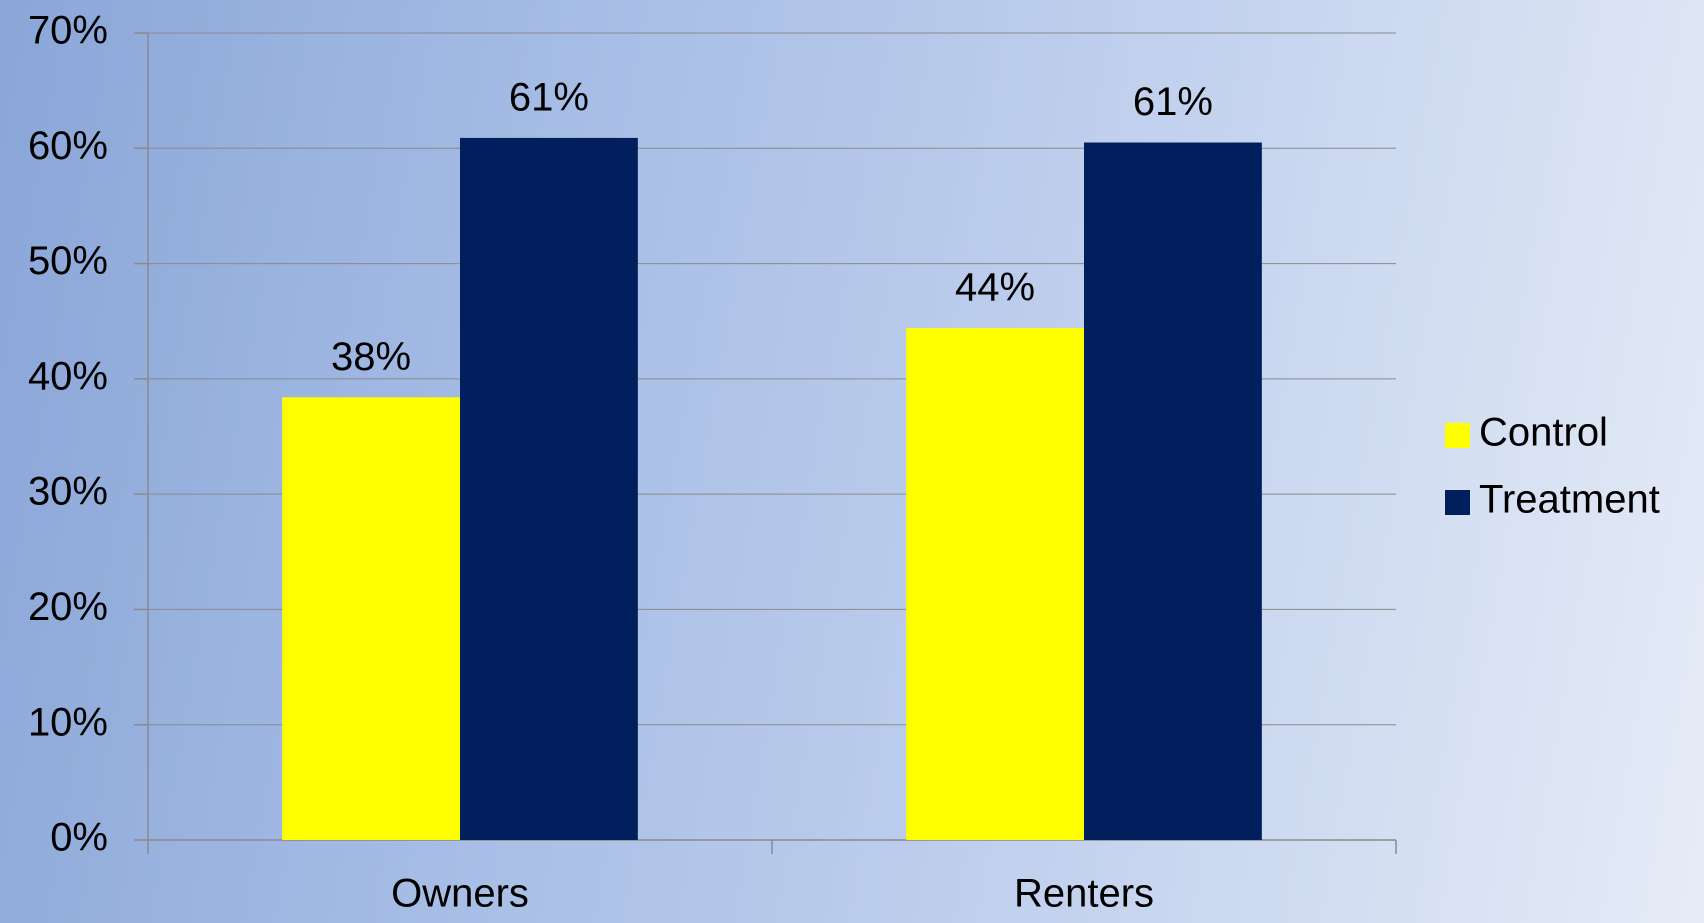  Describe the element at coordinates (460, 894) in the screenshot. I see `x-tick-label: Owners` at that location.